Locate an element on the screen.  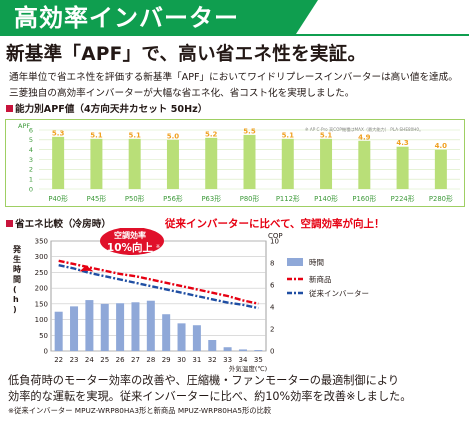
cop-x-tick-label: 35 is located at coordinates (258, 360).